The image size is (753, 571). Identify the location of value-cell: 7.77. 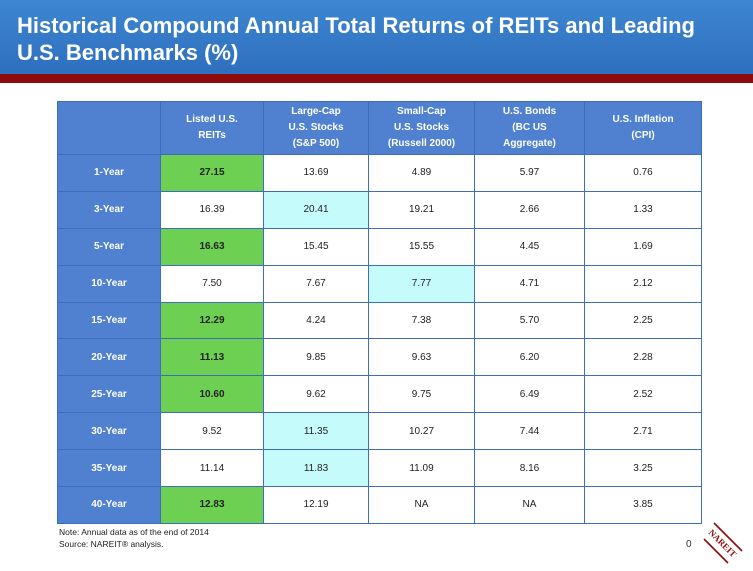
(421, 283).